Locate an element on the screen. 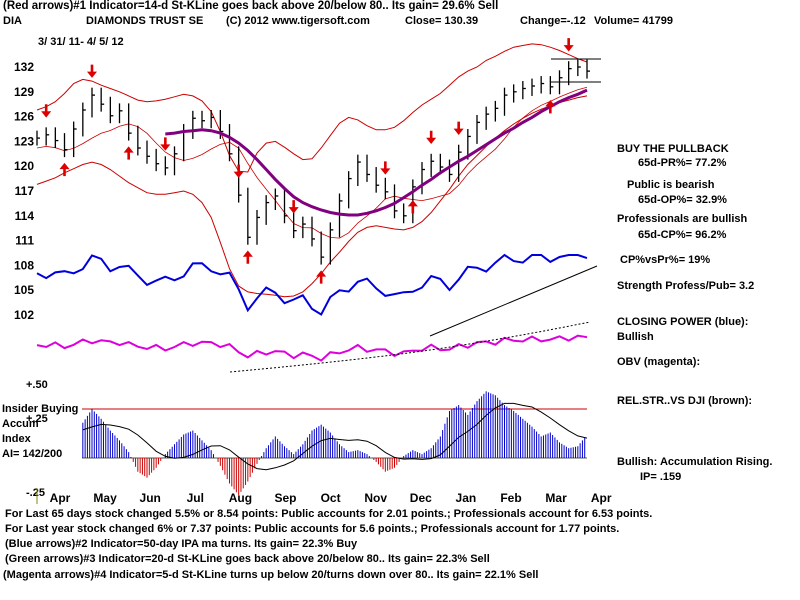 This screenshot has width=800, height=600. ma50-line is located at coordinates (376, 152).